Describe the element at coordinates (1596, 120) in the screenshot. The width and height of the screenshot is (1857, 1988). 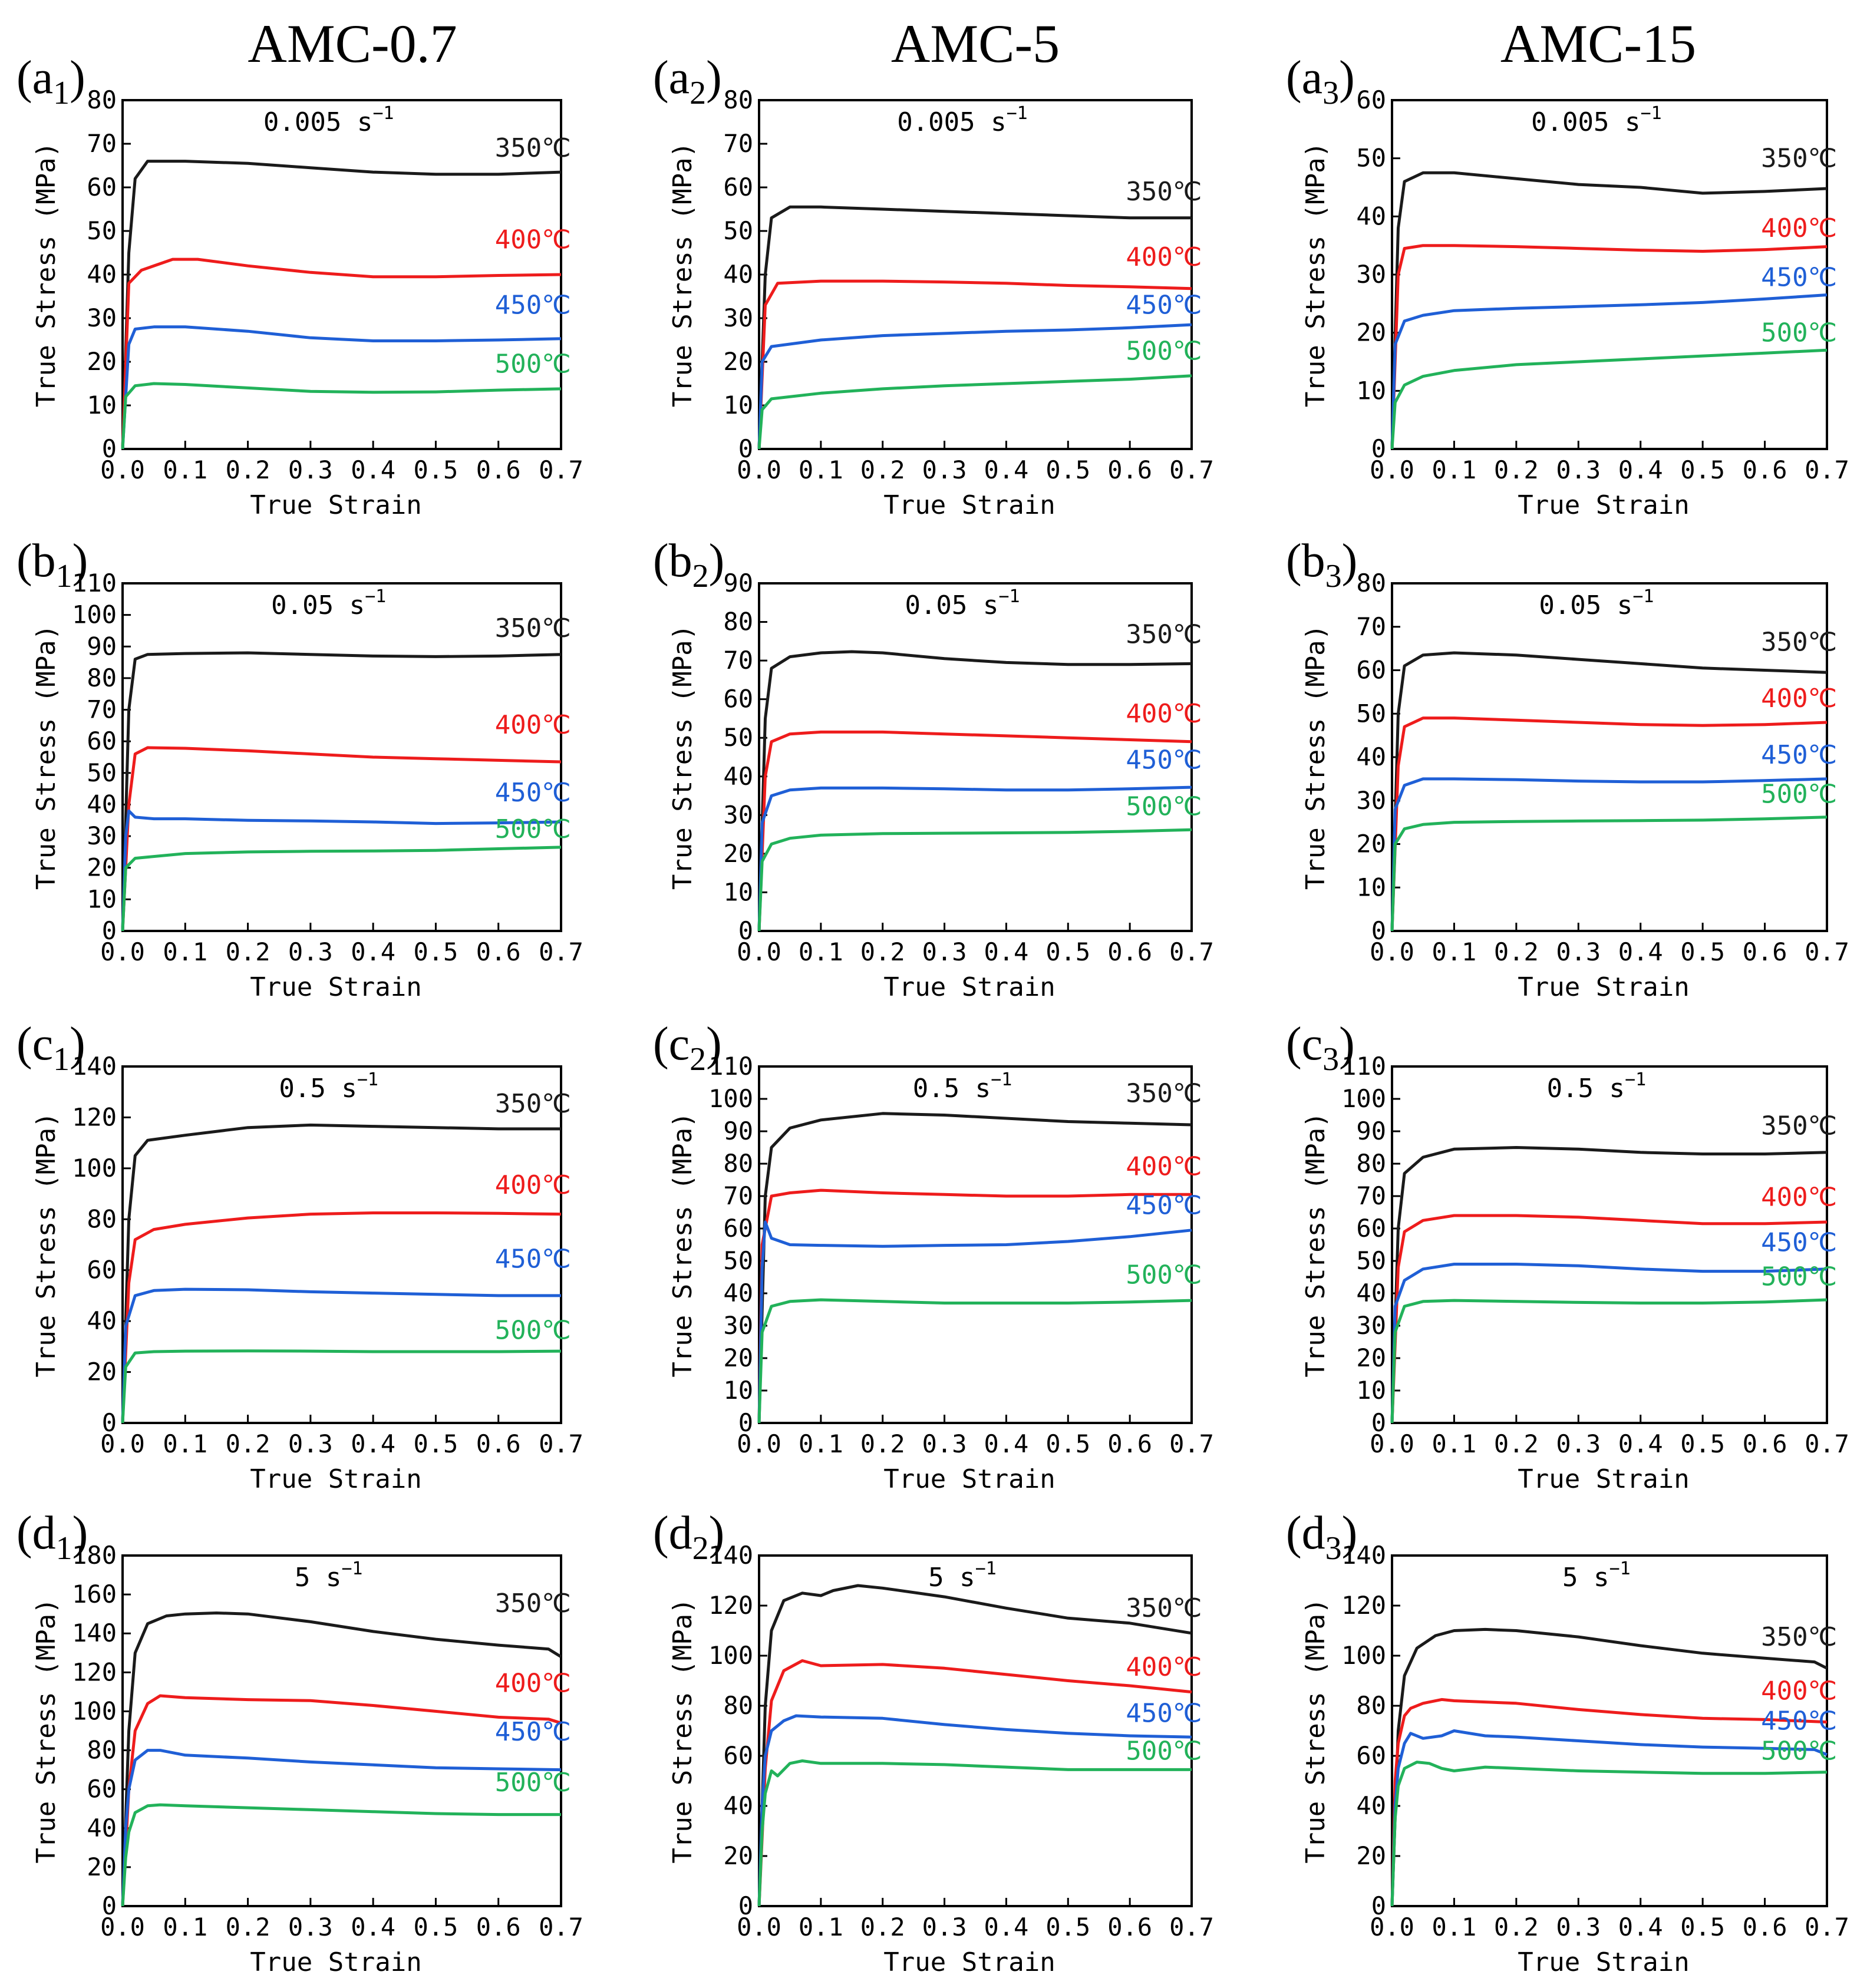
I see `strain-rate-title: 0.005 s−1` at that location.